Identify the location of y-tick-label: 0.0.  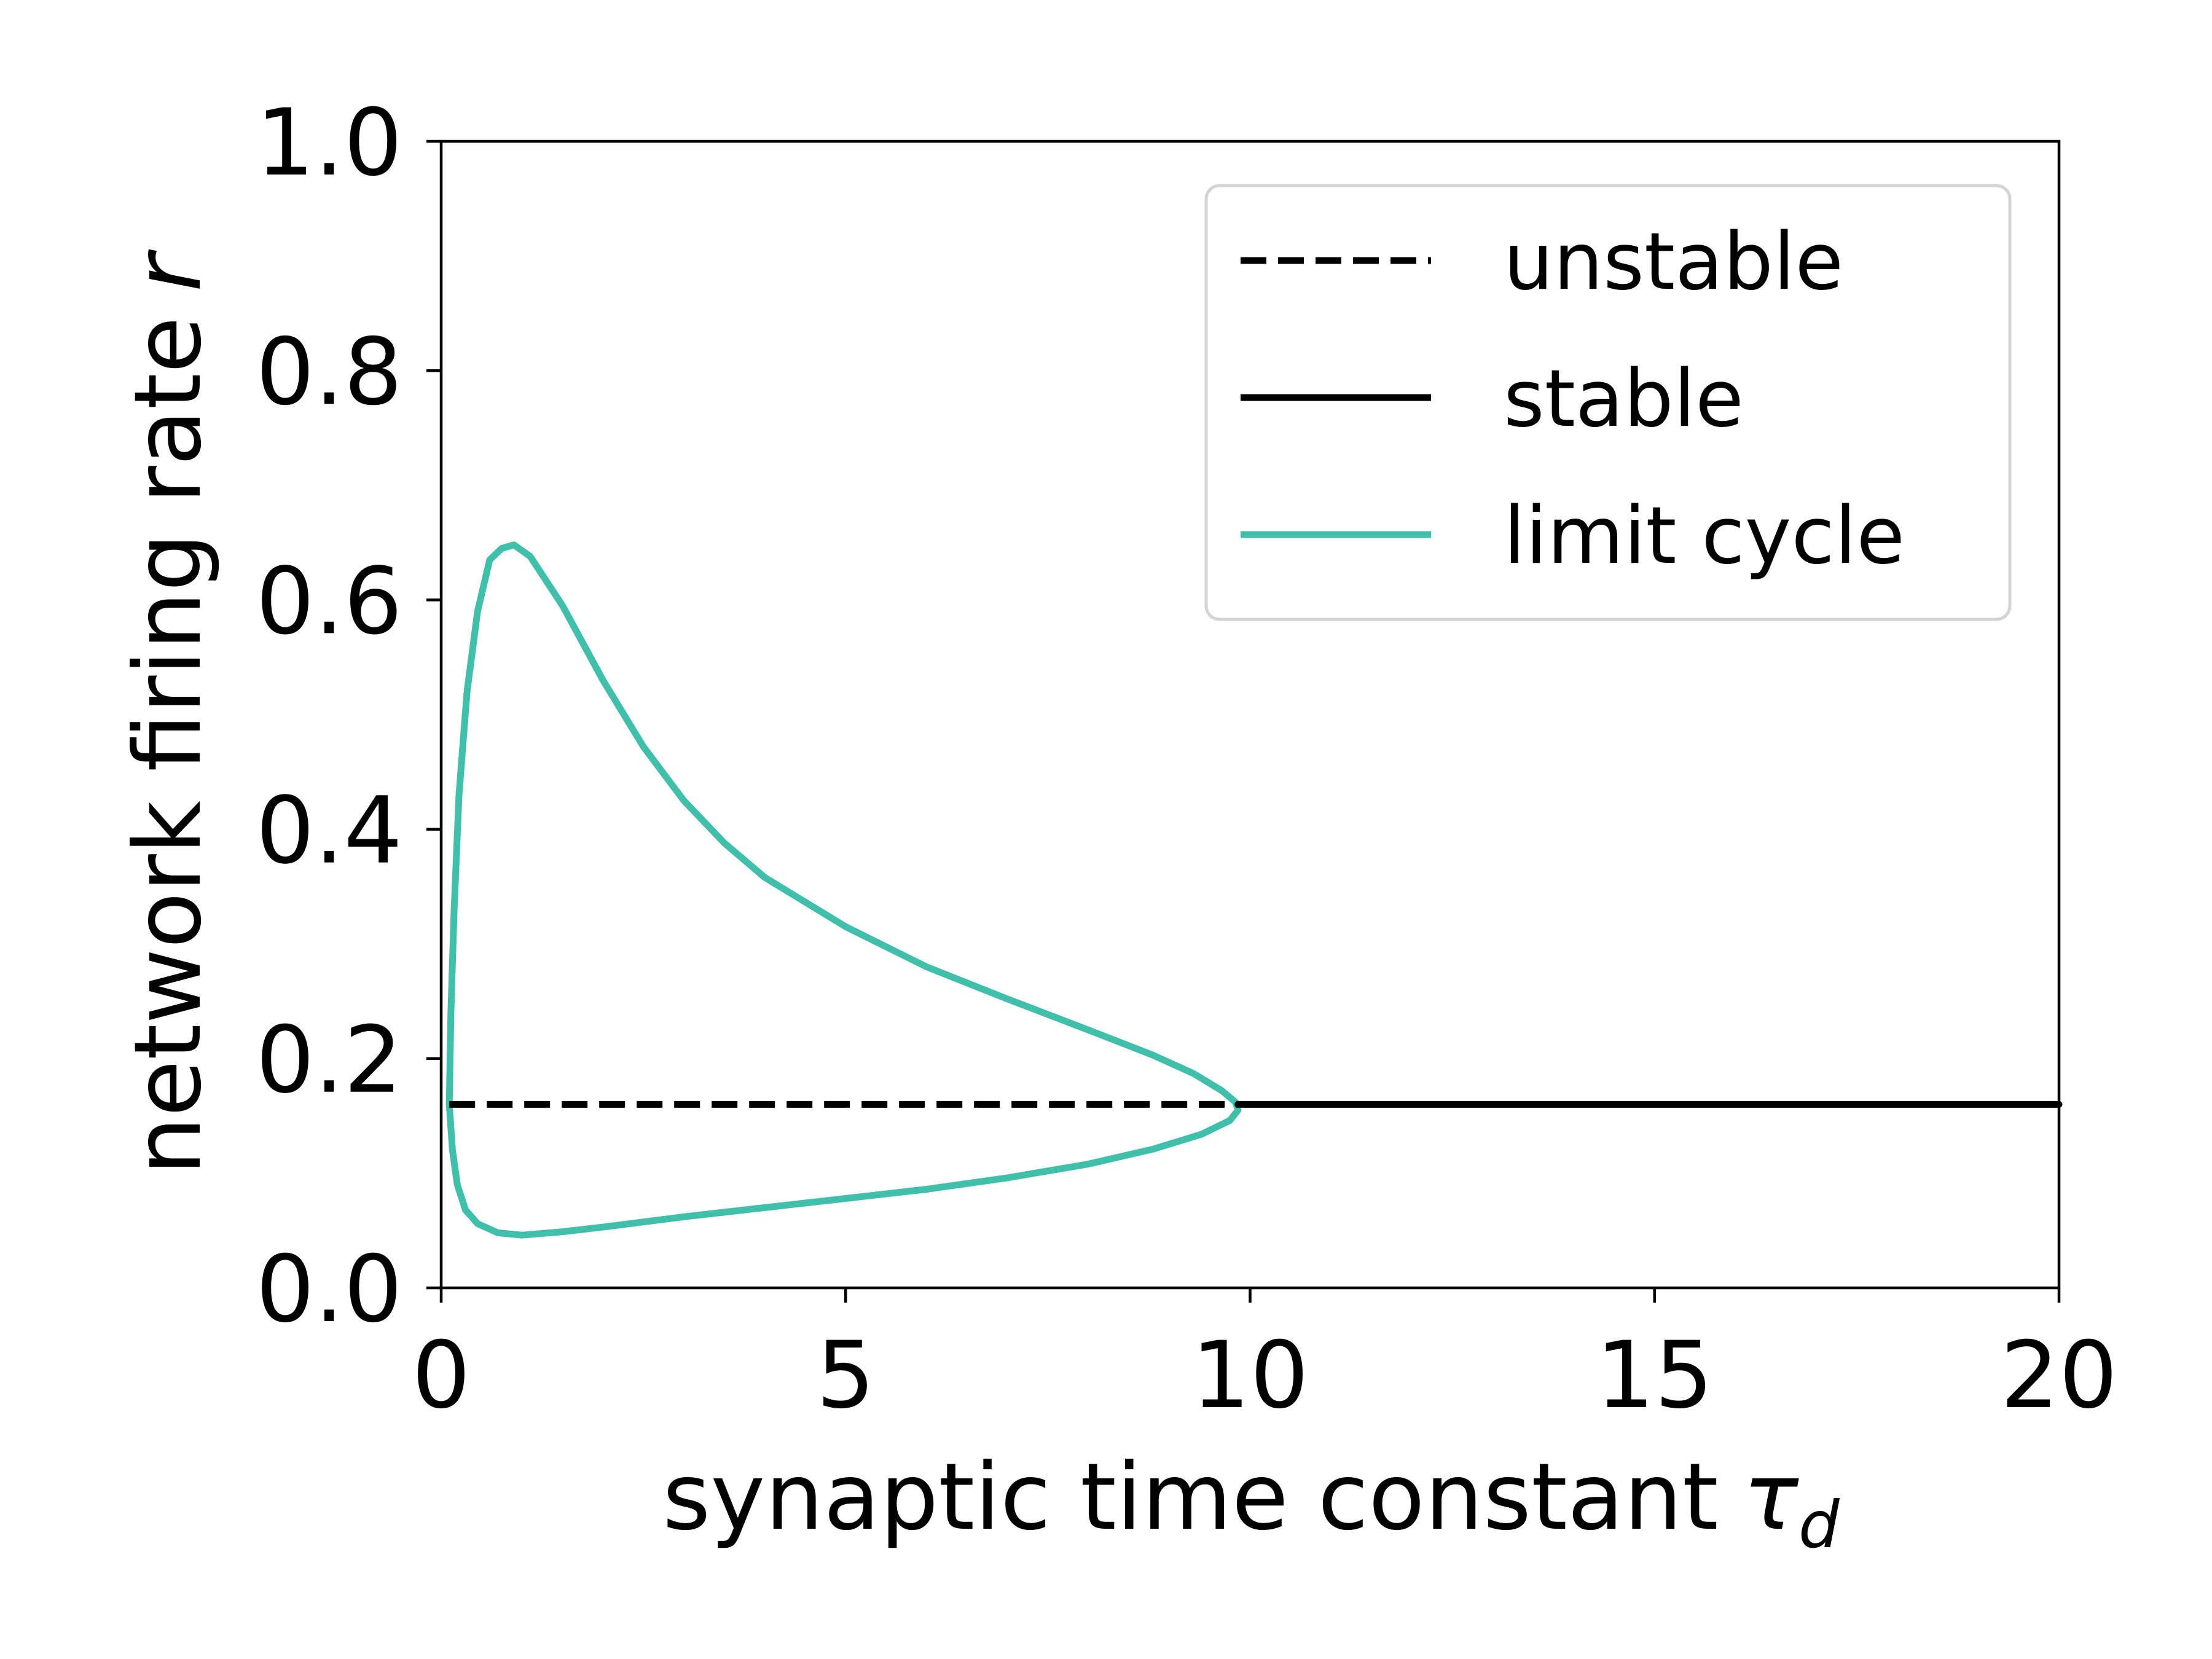
(329, 1289).